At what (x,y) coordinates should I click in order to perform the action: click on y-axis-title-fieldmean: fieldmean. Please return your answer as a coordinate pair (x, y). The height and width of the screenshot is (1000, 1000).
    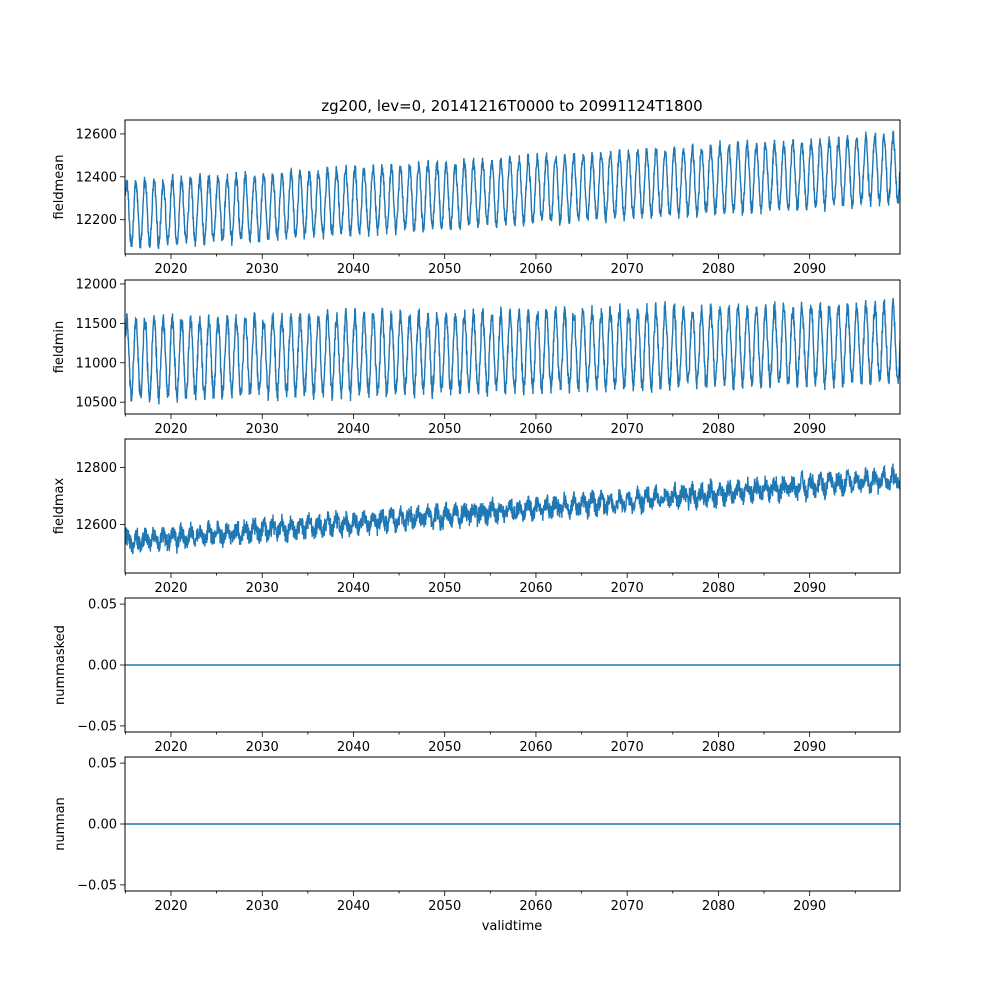
    Looking at the image, I should click on (59, 187).